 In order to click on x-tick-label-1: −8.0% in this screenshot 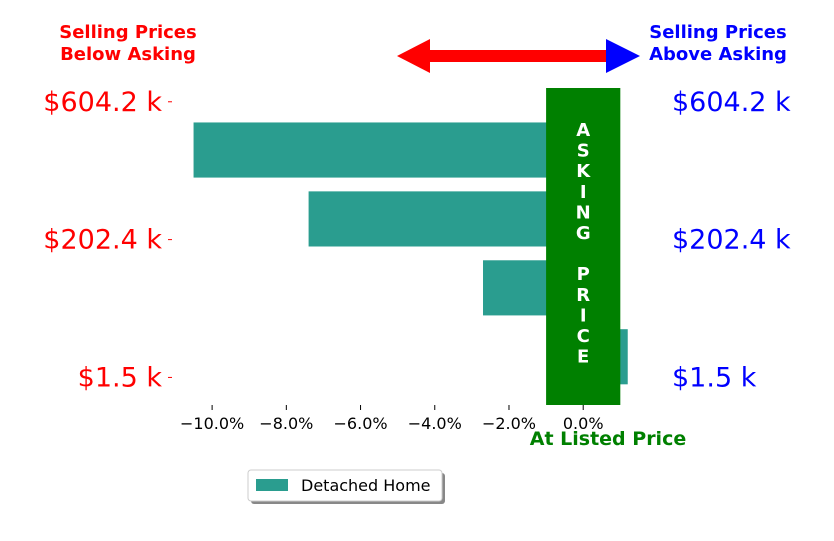, I will do `click(286, 423)`.